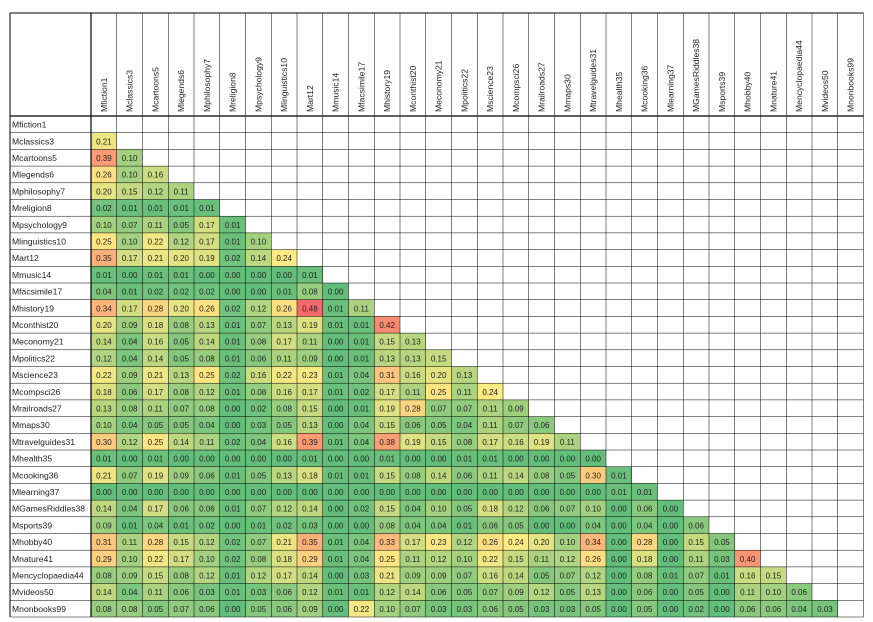 This screenshot has width=873, height=622. Describe the element at coordinates (284, 392) in the screenshot. I see `cell-value: 0.16` at that location.